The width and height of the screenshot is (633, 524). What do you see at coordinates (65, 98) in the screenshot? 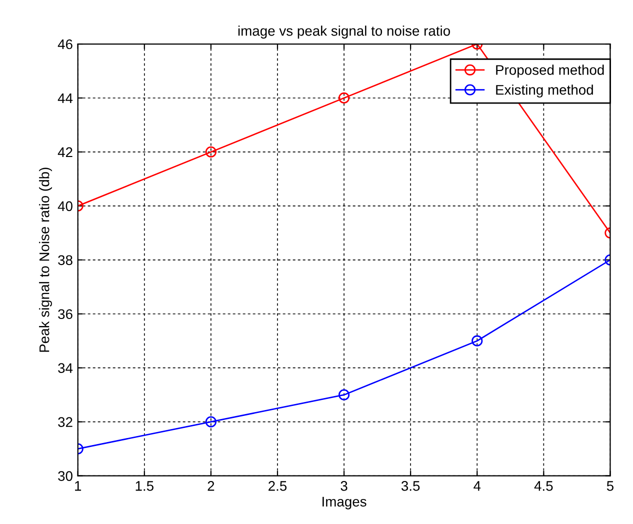
I see `y-tick-label: 44` at bounding box center [65, 98].